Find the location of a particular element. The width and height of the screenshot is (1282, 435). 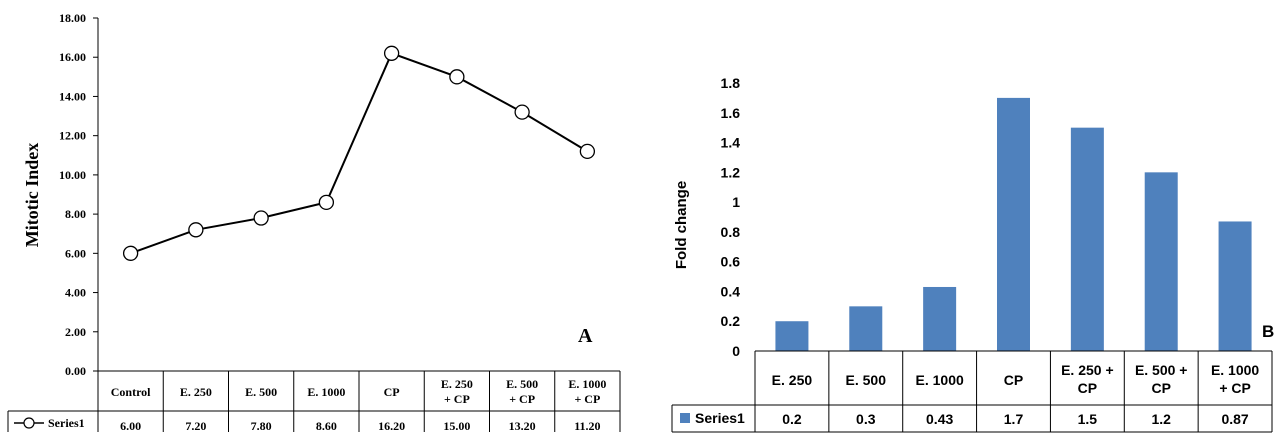

panel-a-y-tick-label: 2.00 is located at coordinates (75, 332).